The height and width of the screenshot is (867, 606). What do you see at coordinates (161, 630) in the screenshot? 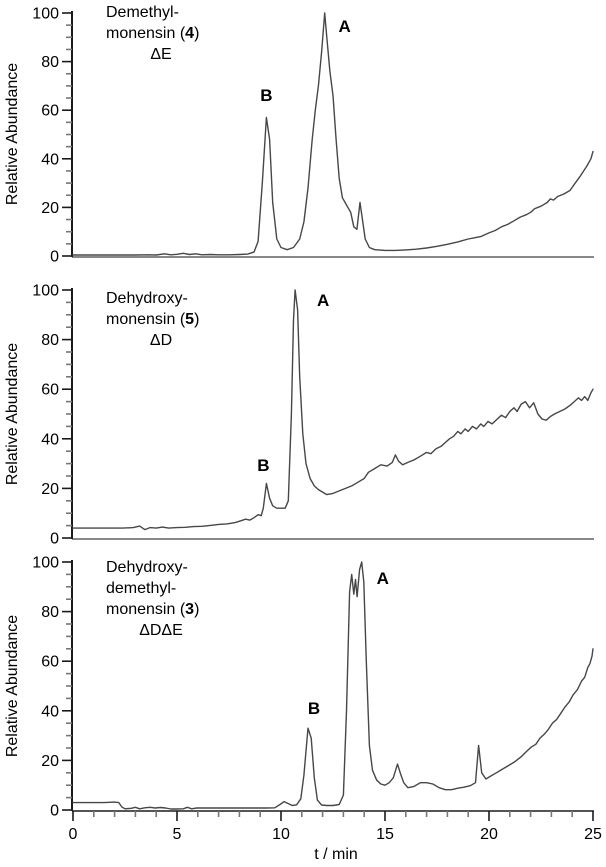
I see `panel3-delta-label: ΔDΔE` at bounding box center [161, 630].